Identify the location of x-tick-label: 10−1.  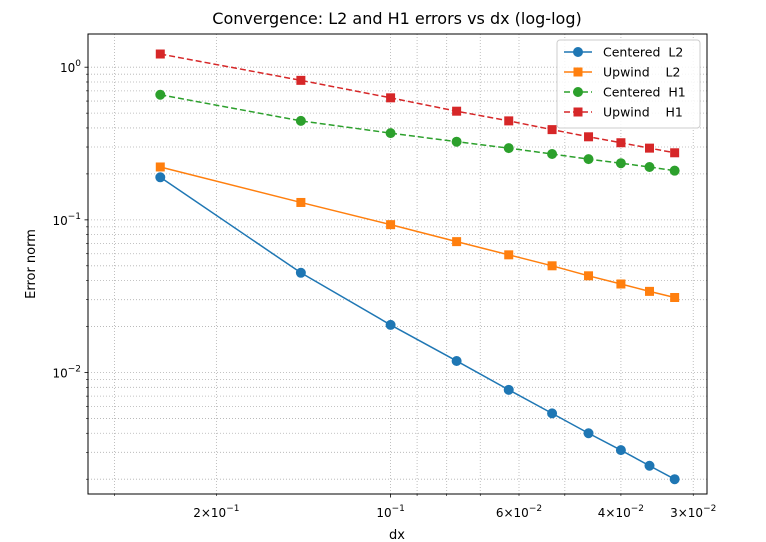
(390, 512).